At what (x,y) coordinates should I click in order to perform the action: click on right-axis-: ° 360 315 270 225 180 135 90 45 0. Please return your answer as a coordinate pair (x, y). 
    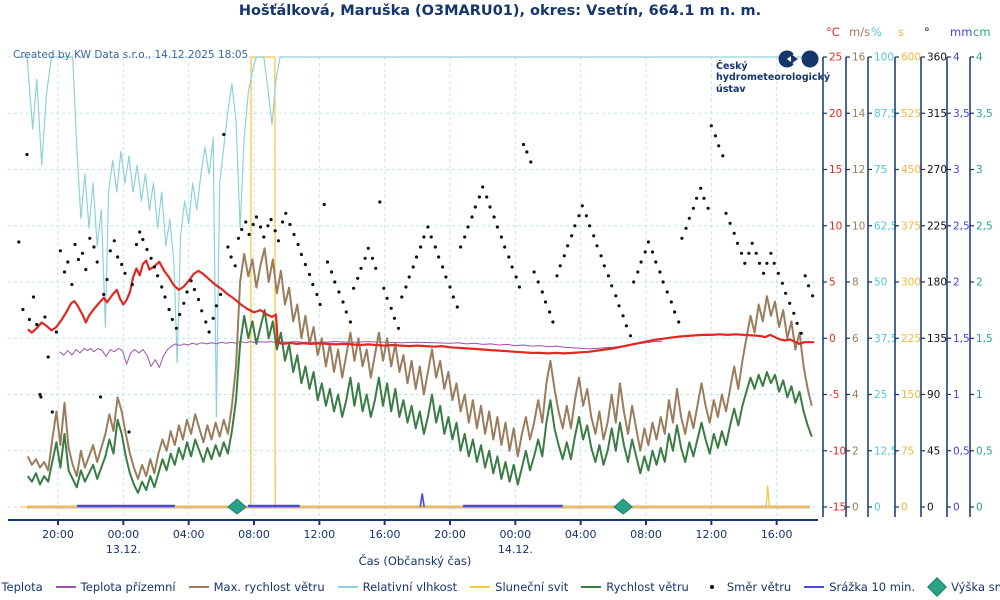
    Looking at the image, I should click on (933, 271).